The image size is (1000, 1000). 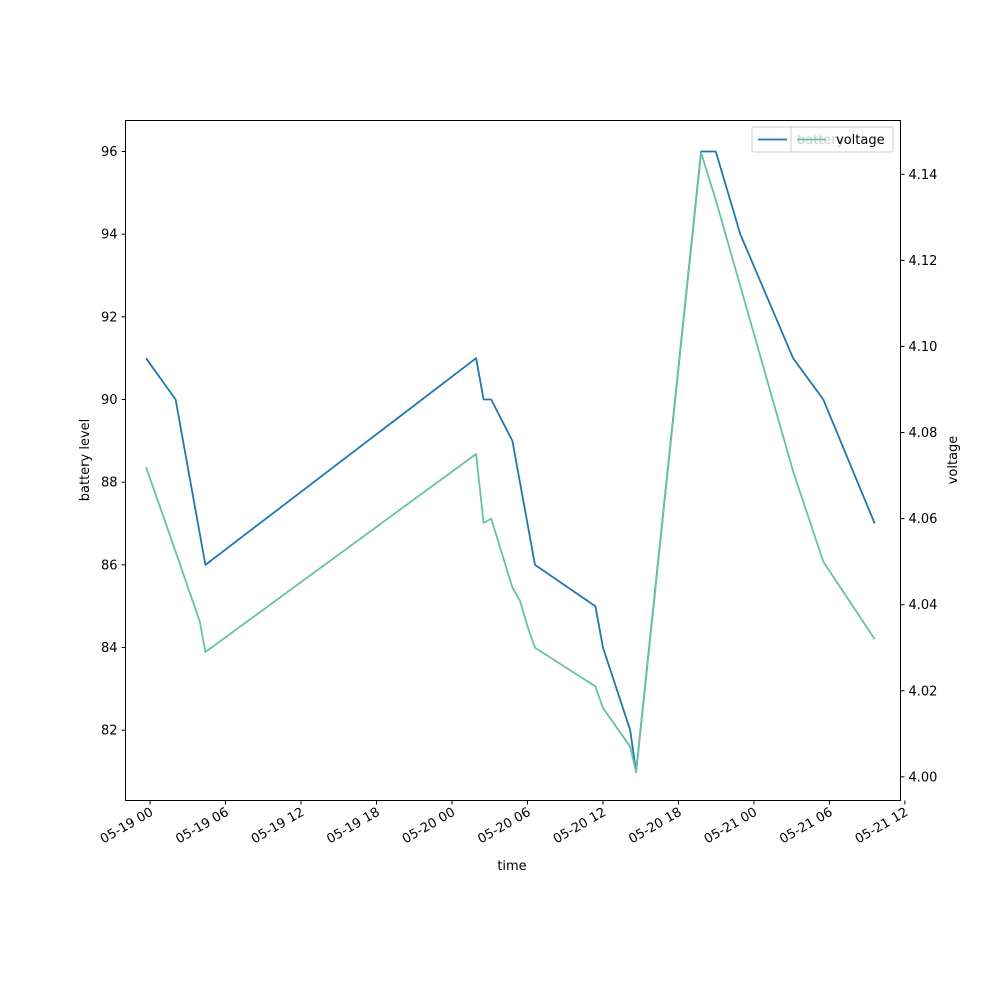 What do you see at coordinates (127, 826) in the screenshot?
I see `x-tick-label-0: 05-19 00` at bounding box center [127, 826].